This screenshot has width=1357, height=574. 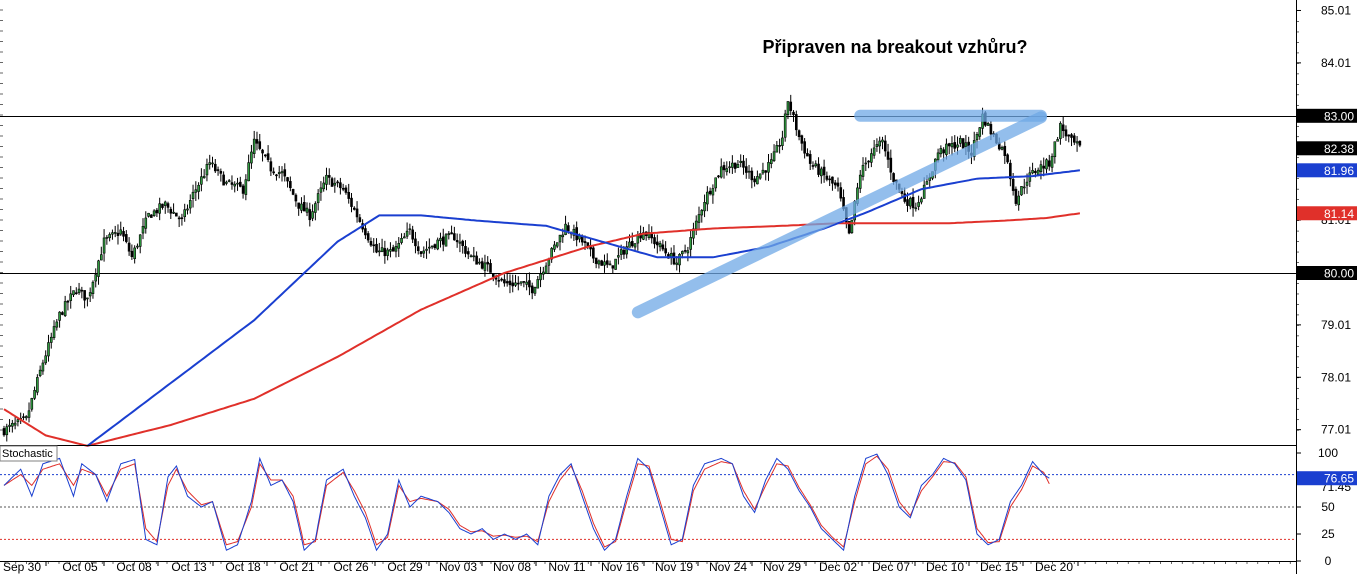 I want to click on time-tick-label: Nov 11, so click(x=566, y=567).